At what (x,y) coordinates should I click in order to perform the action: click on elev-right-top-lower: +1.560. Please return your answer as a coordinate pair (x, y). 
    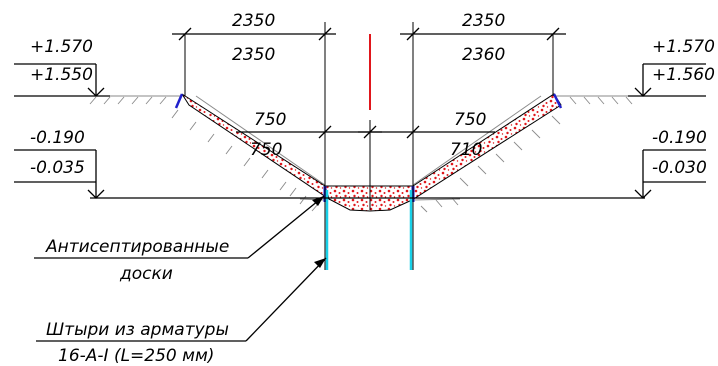
    Looking at the image, I should click on (683, 75).